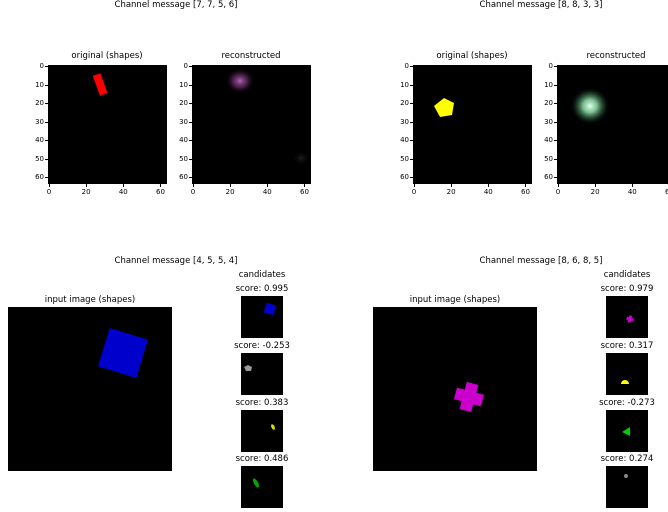  What do you see at coordinates (632, 192) in the screenshot?
I see `x-tick-label: 40` at bounding box center [632, 192].